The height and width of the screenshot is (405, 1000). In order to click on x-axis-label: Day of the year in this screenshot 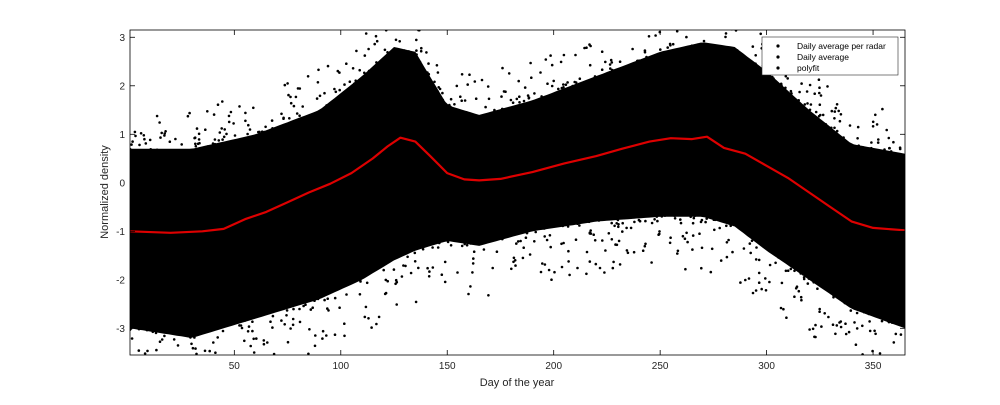, I will do `click(517, 383)`.